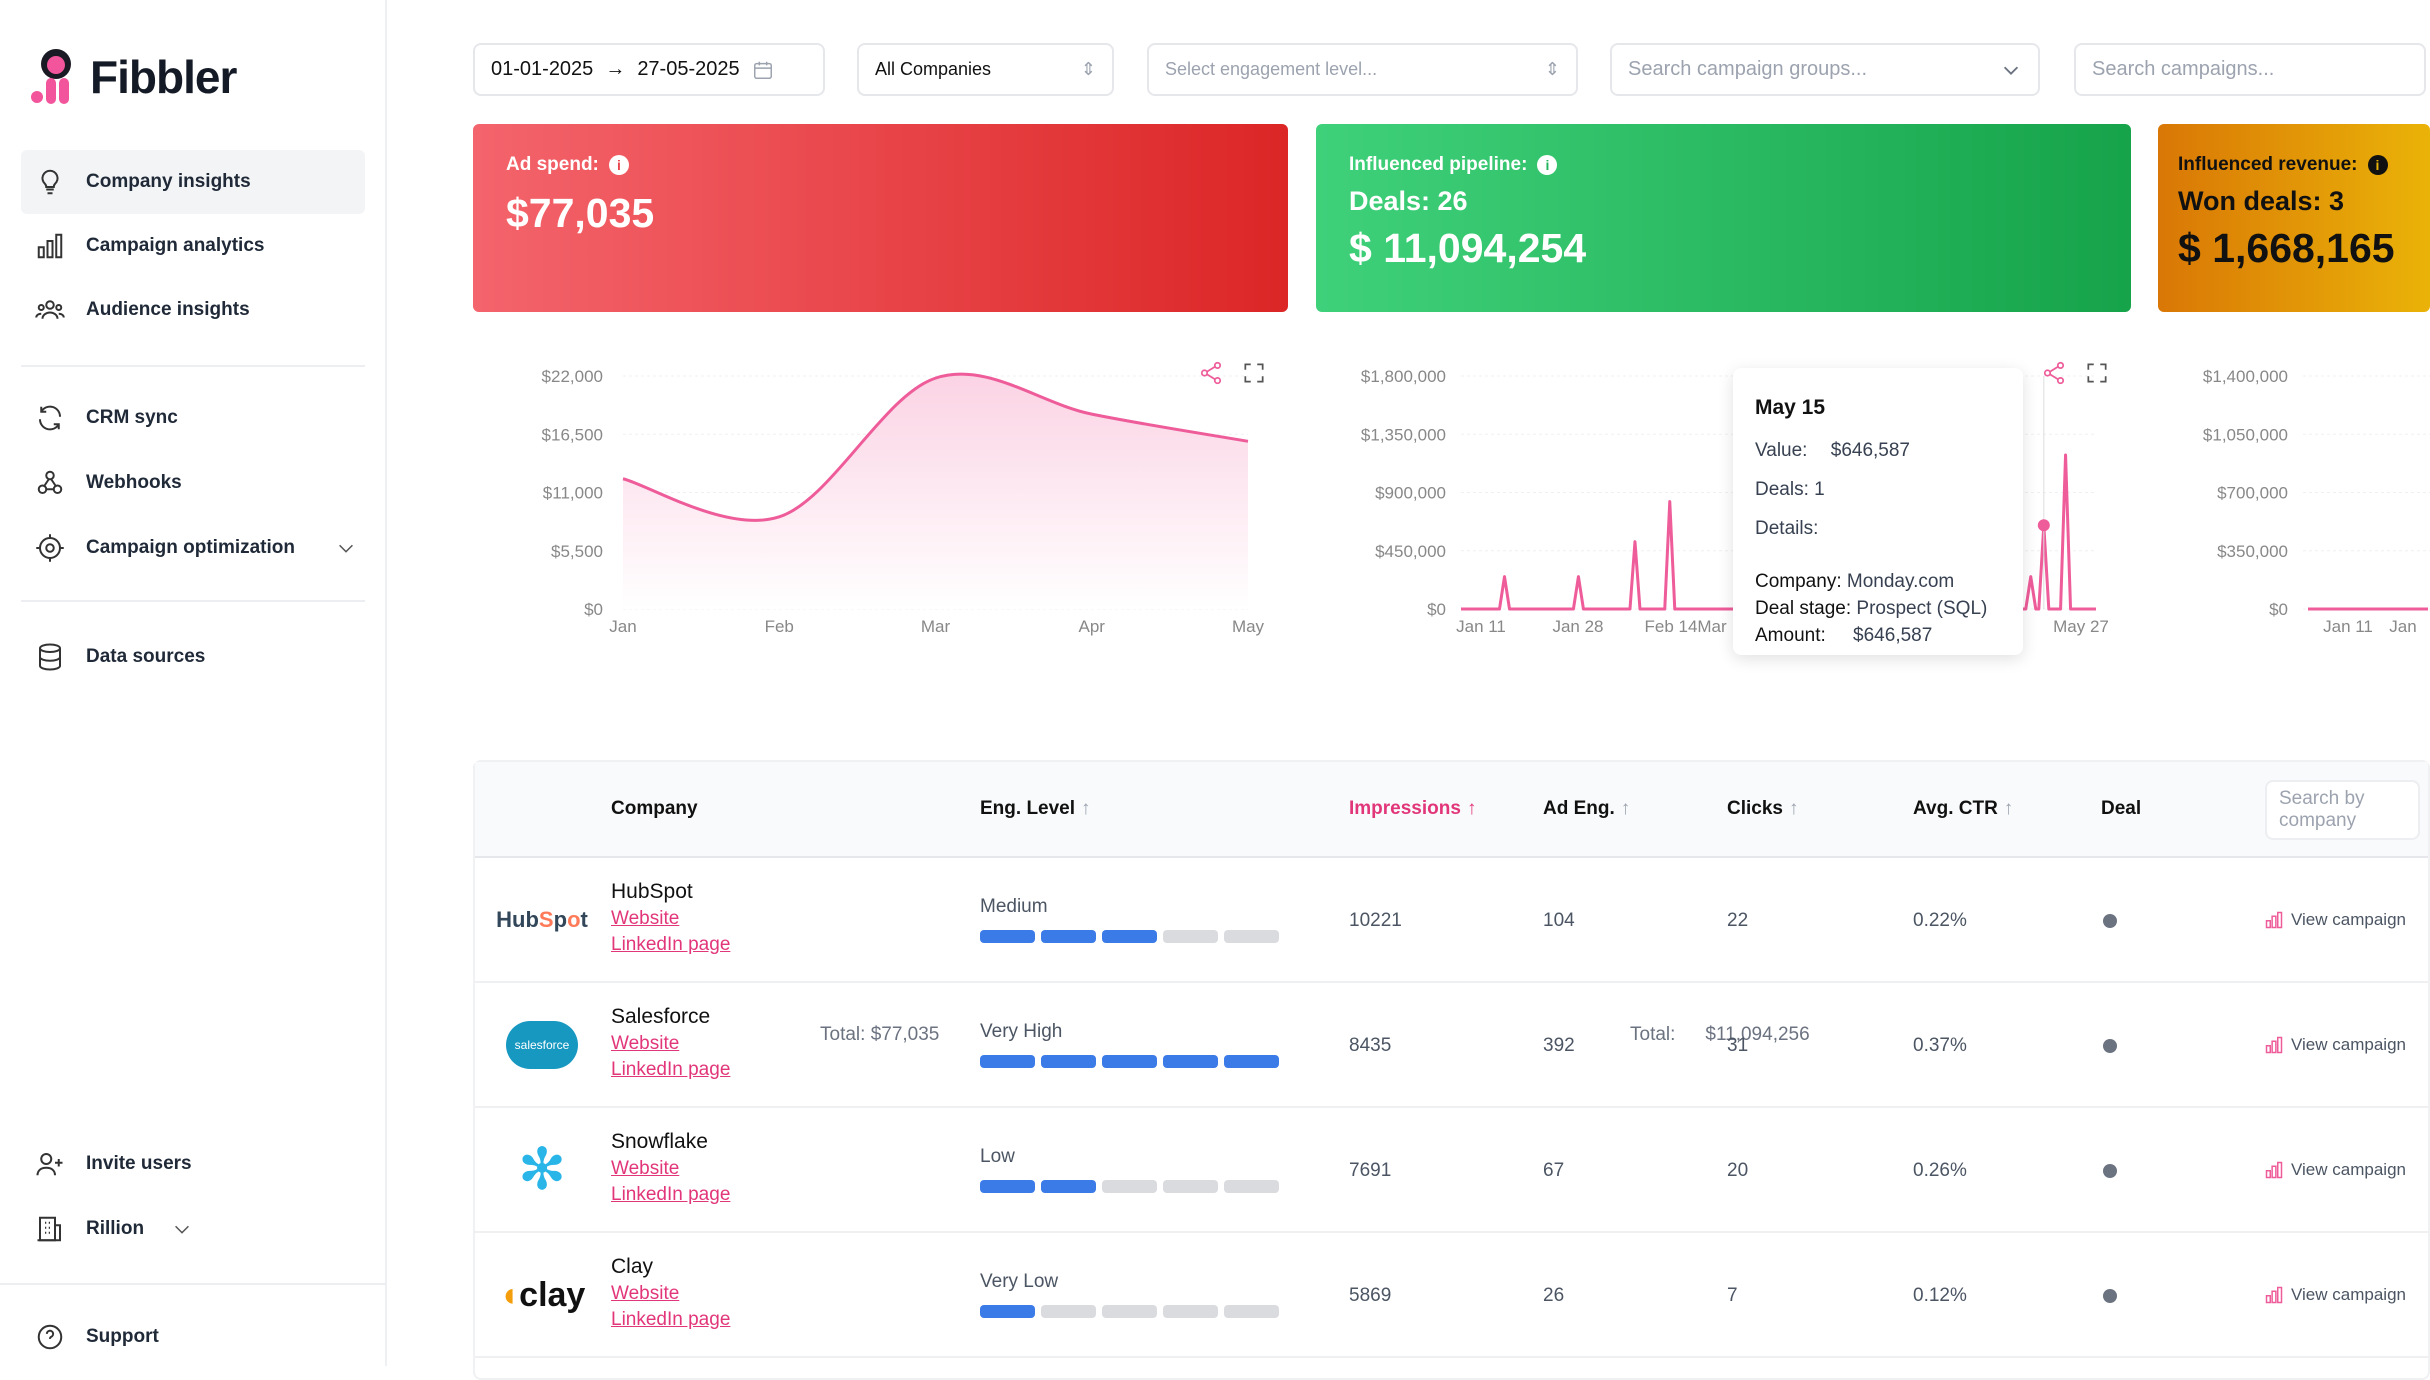 The image size is (2430, 1380). Describe the element at coordinates (2245, 376) in the screenshot. I see `y-tick-label: $1,400,000` at that location.